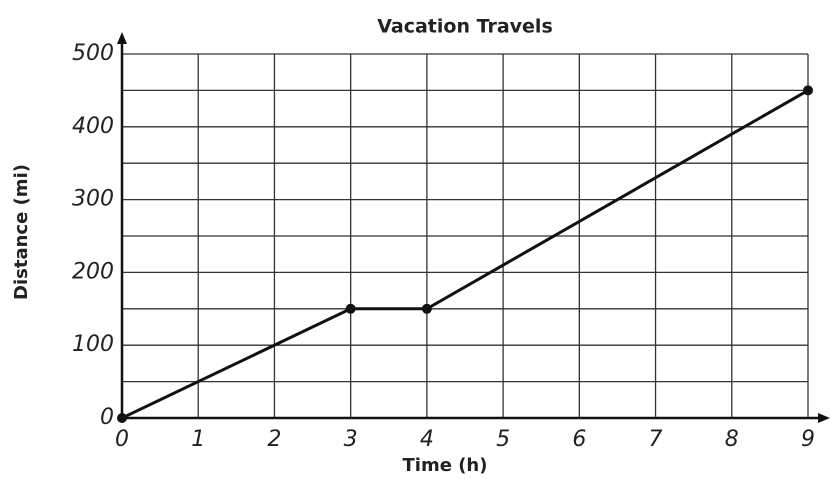 Image resolution: width=831 pixels, height=479 pixels. Describe the element at coordinates (122, 439) in the screenshot. I see `x-tick-label: 0` at that location.